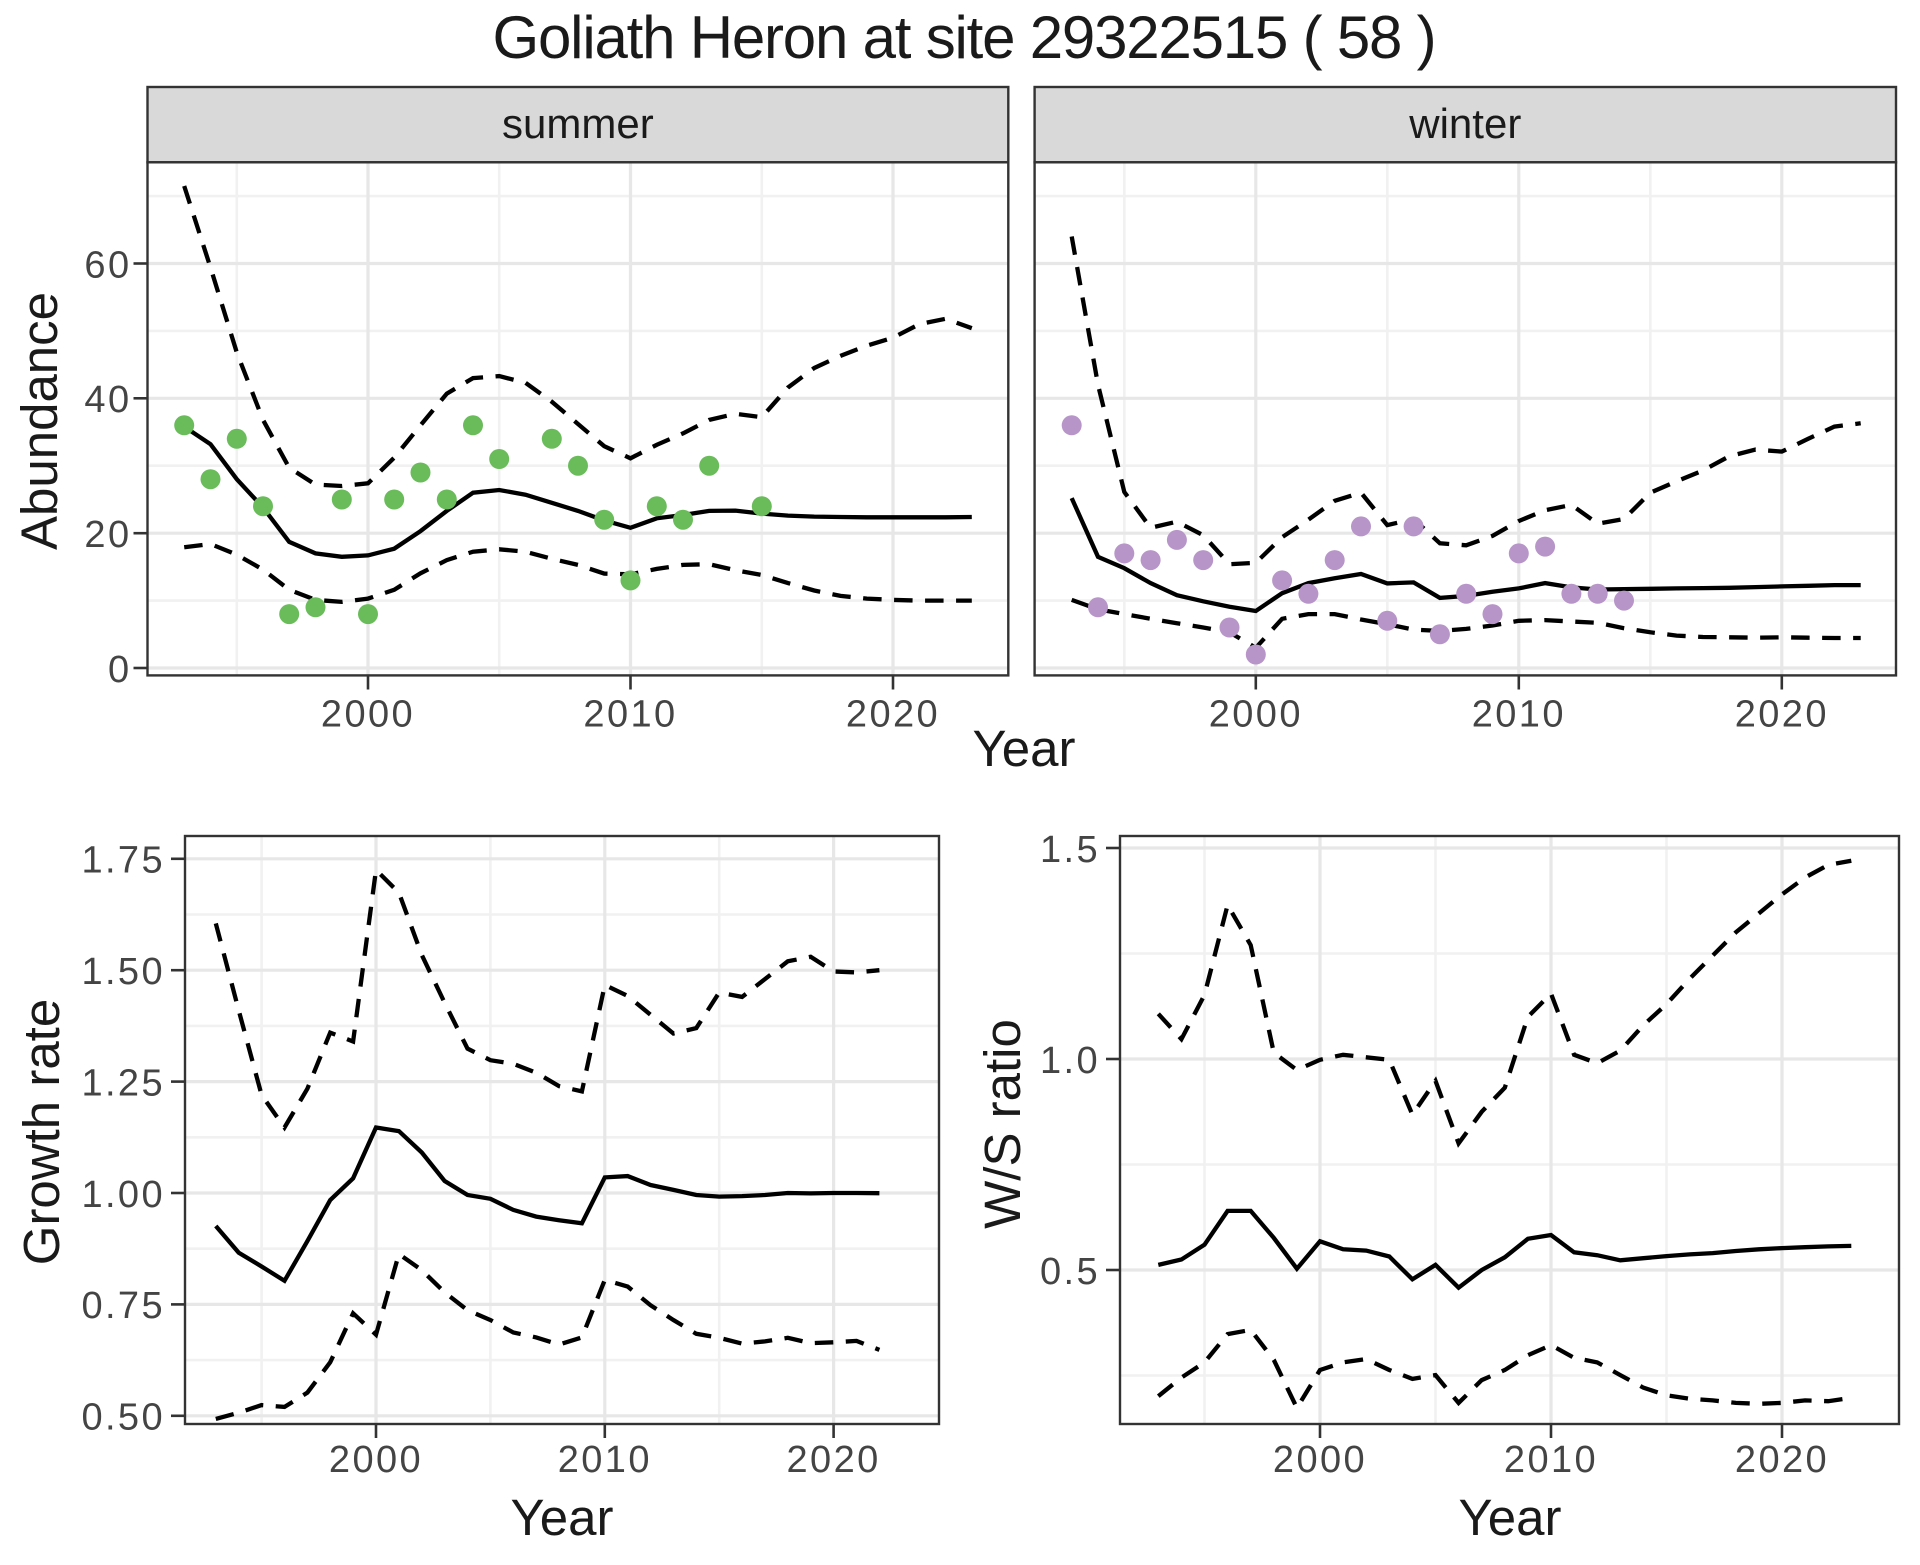 The width and height of the screenshot is (1920, 1565). I want to click on svg-text: 40, so click(107, 400).